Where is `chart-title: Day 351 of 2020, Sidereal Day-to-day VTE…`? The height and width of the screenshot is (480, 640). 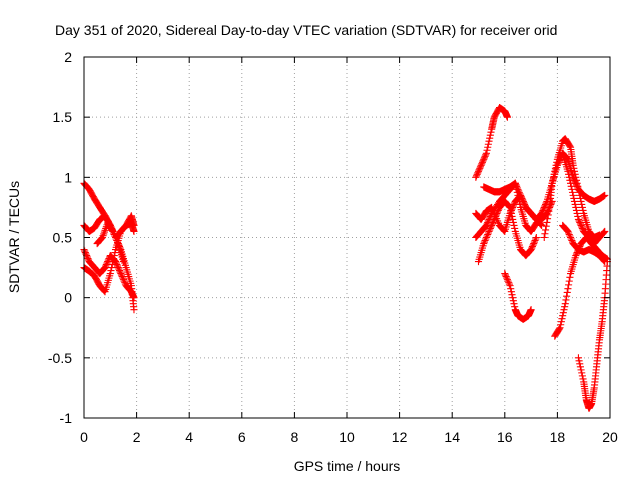 chart-title: Day 351 of 2020, Sidereal Day-to-day VTE… is located at coordinates (306, 30).